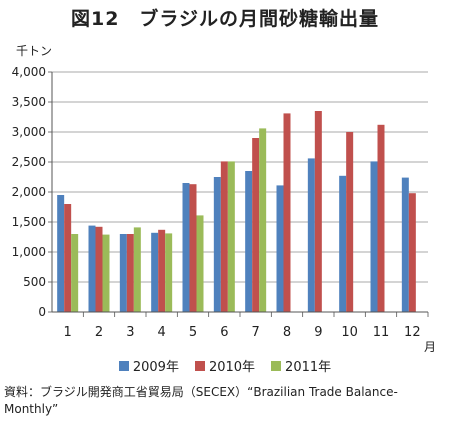 The image size is (450, 426). I want to click on legend: 2009年 2010年 2011年, so click(225, 365).